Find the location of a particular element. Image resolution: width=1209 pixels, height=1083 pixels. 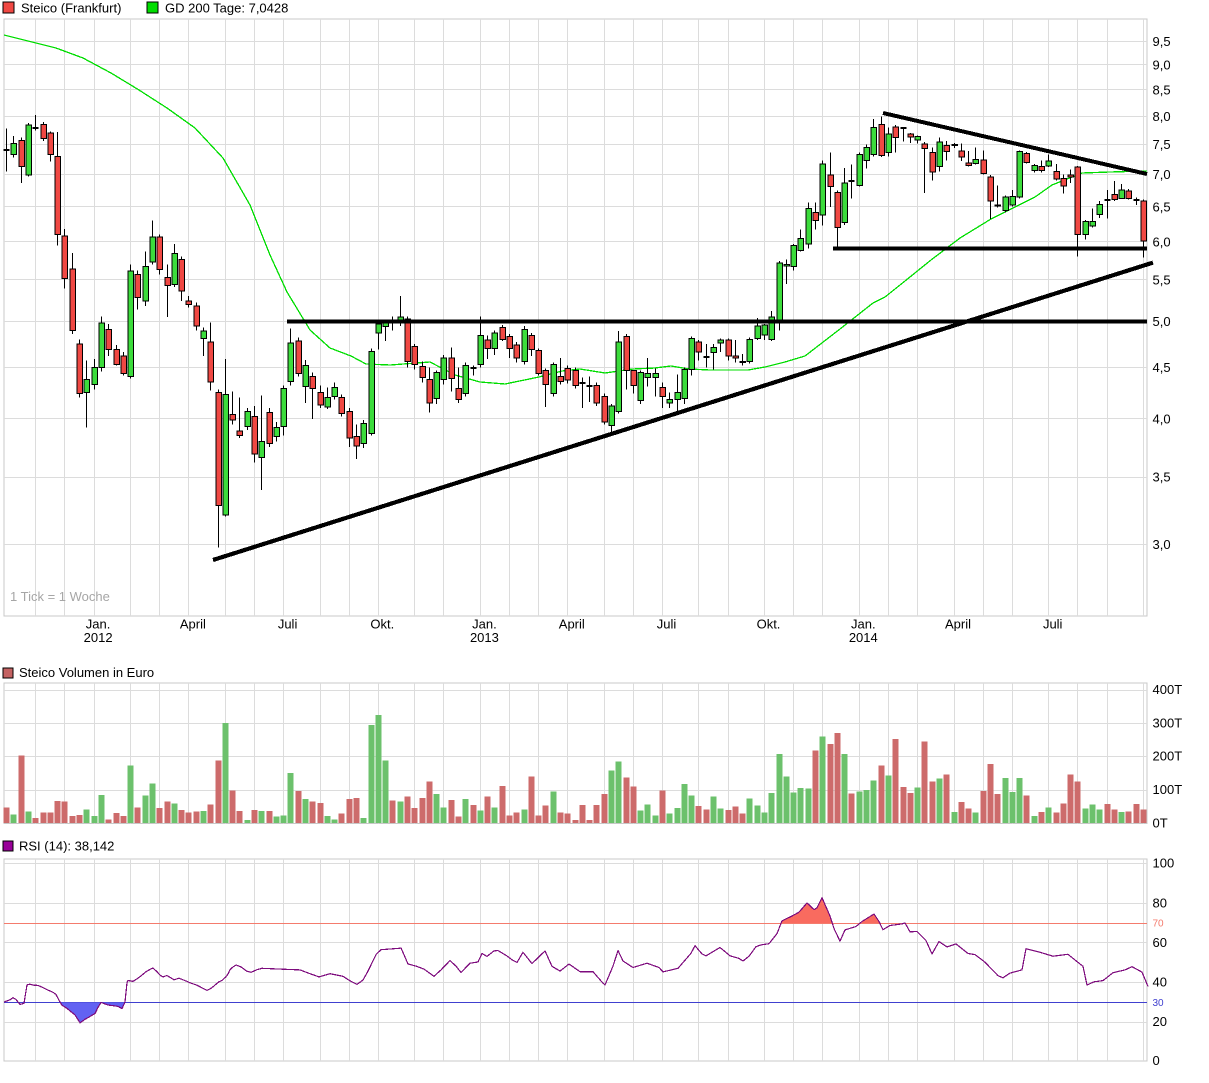

svg-text: 8,0 is located at coordinates (1162, 116).